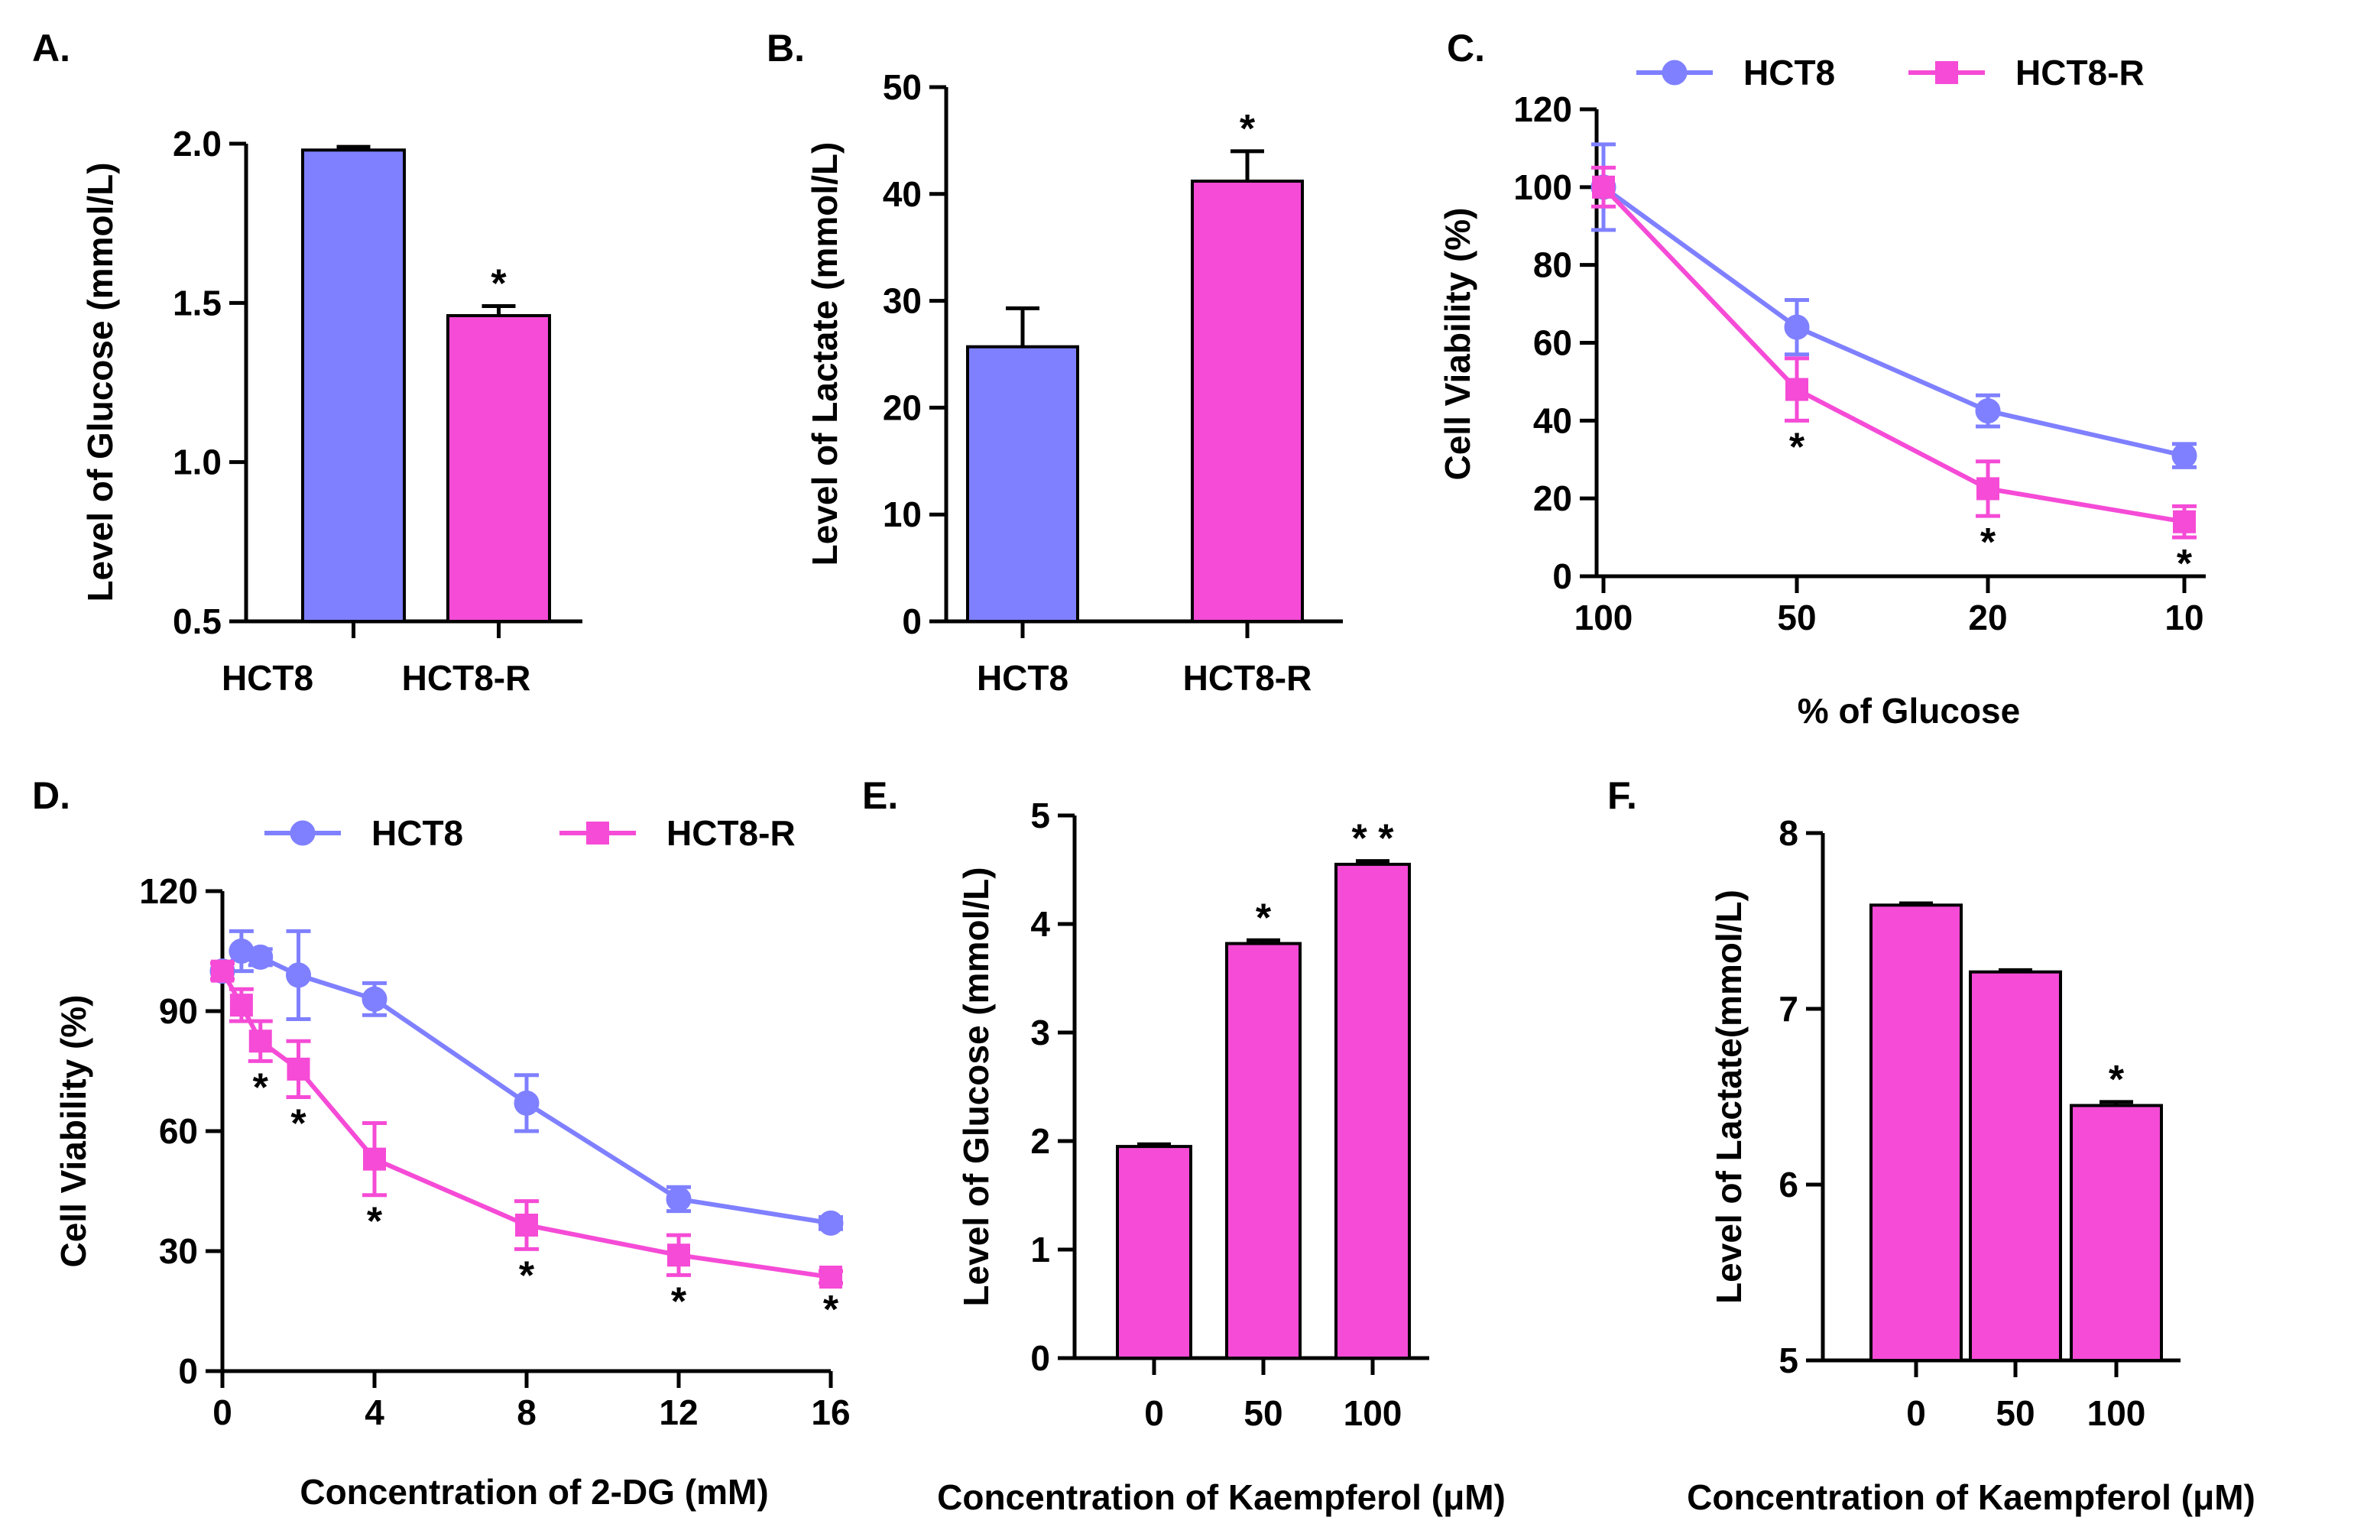 The width and height of the screenshot is (2380, 1540). Describe the element at coordinates (178, 1011) in the screenshot. I see `y-tick-label: 90` at that location.